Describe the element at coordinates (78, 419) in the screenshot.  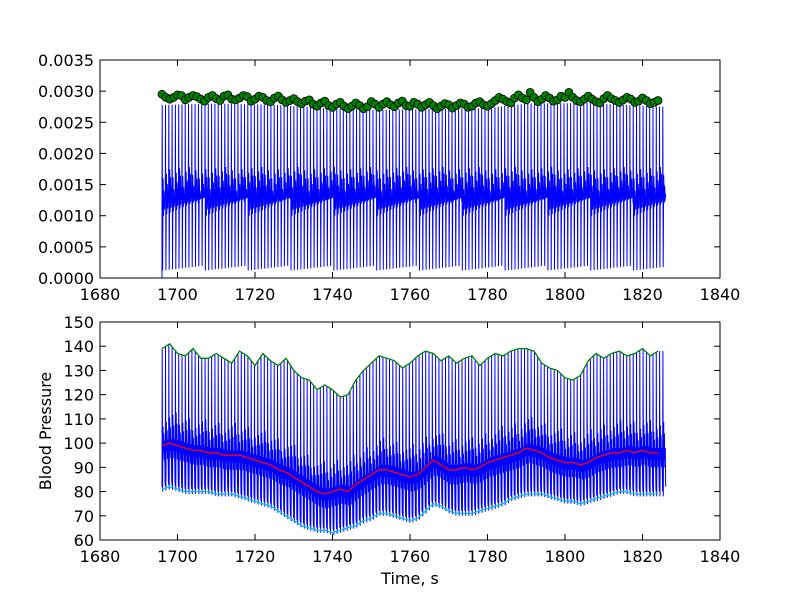
I see `y-tick-label: 110` at that location.